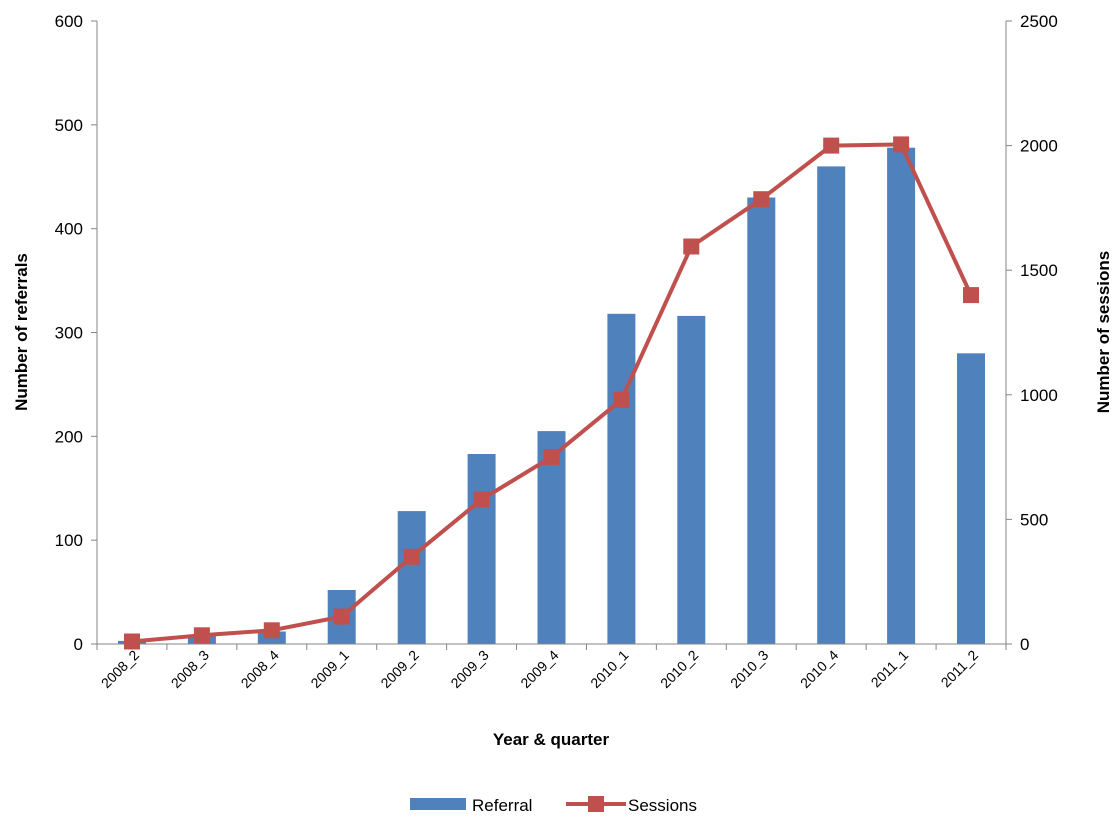  I want to click on legend: Referral Sessions, so click(553, 805).